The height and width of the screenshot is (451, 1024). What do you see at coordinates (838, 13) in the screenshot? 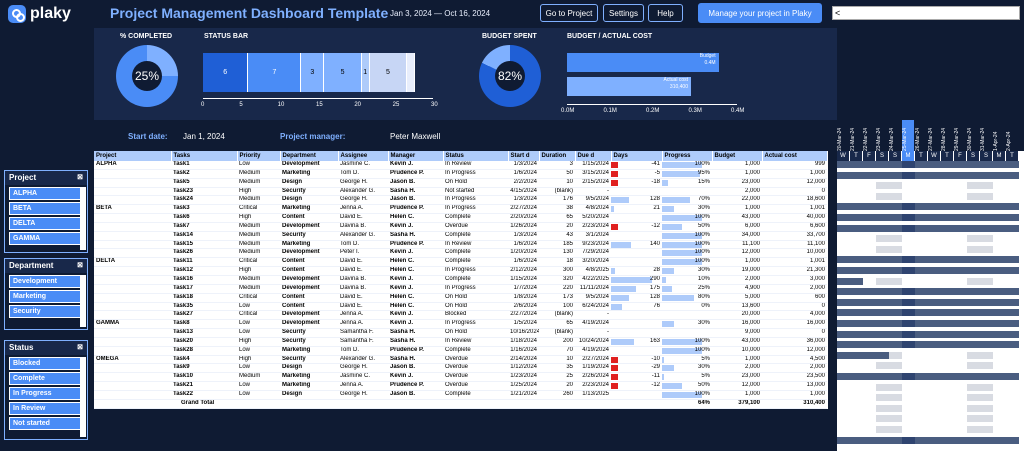
I see `scroll-left-icon: <` at bounding box center [838, 13].